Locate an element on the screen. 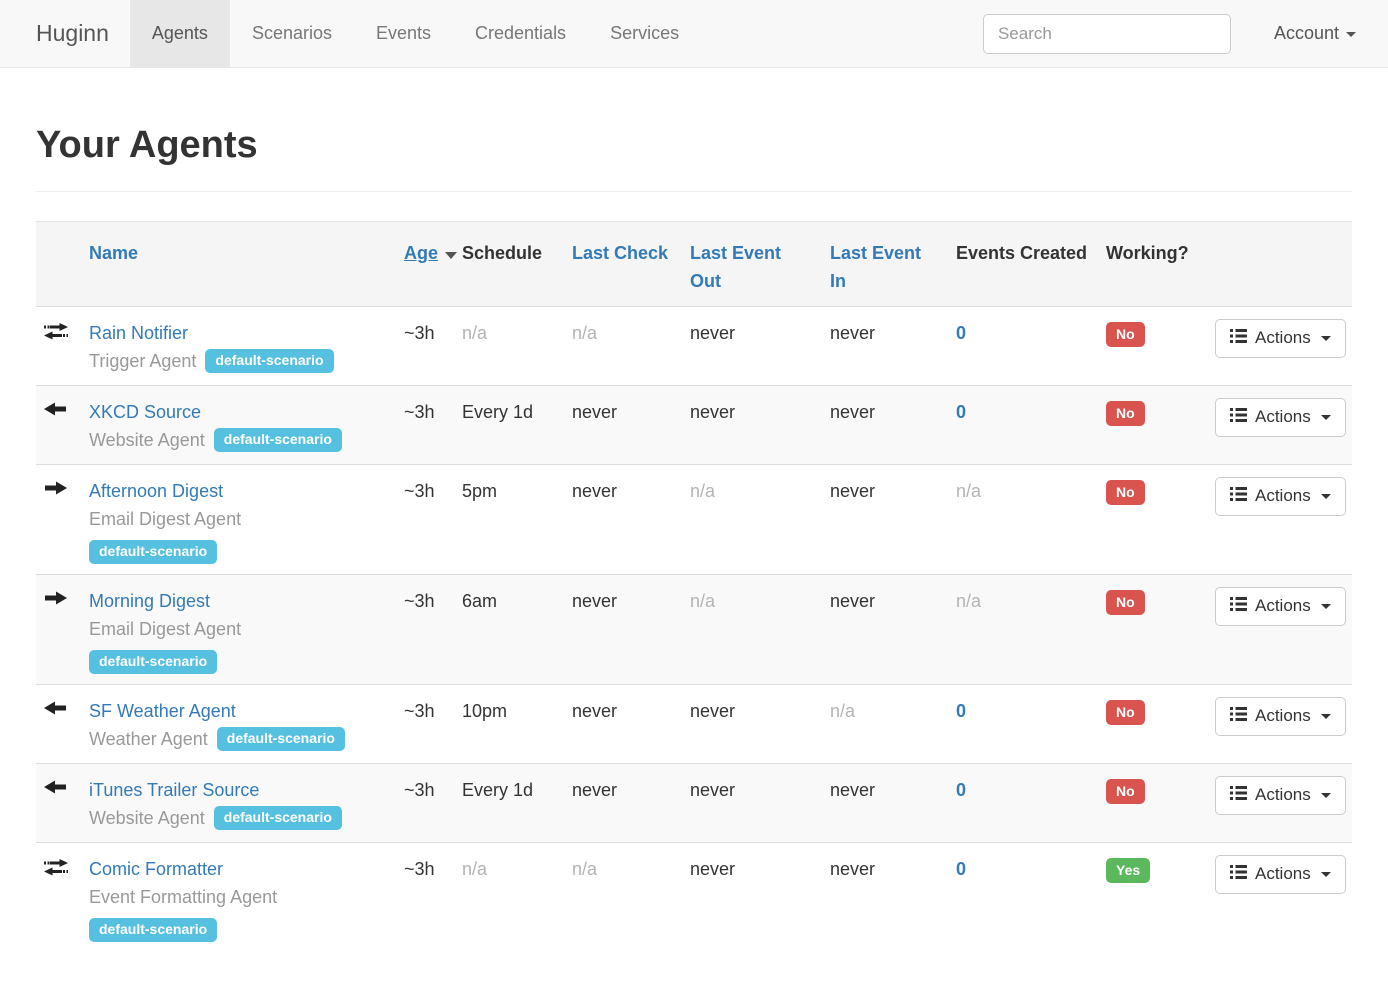  working-badge: Yes is located at coordinates (1128, 870).